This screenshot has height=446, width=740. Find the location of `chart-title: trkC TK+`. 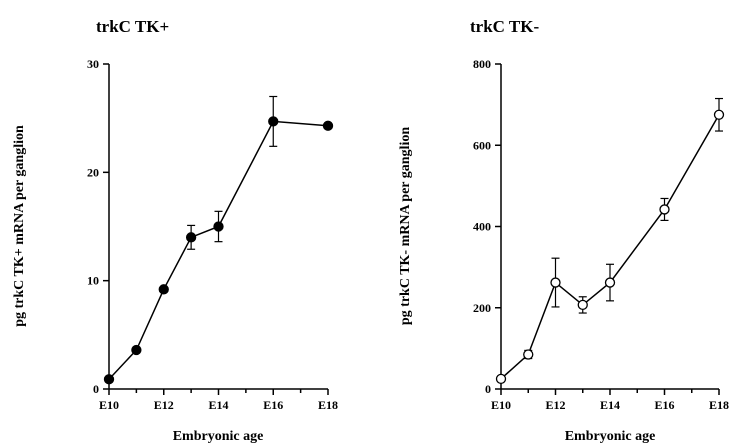

chart-title: trkC TK+ is located at coordinates (132, 26).